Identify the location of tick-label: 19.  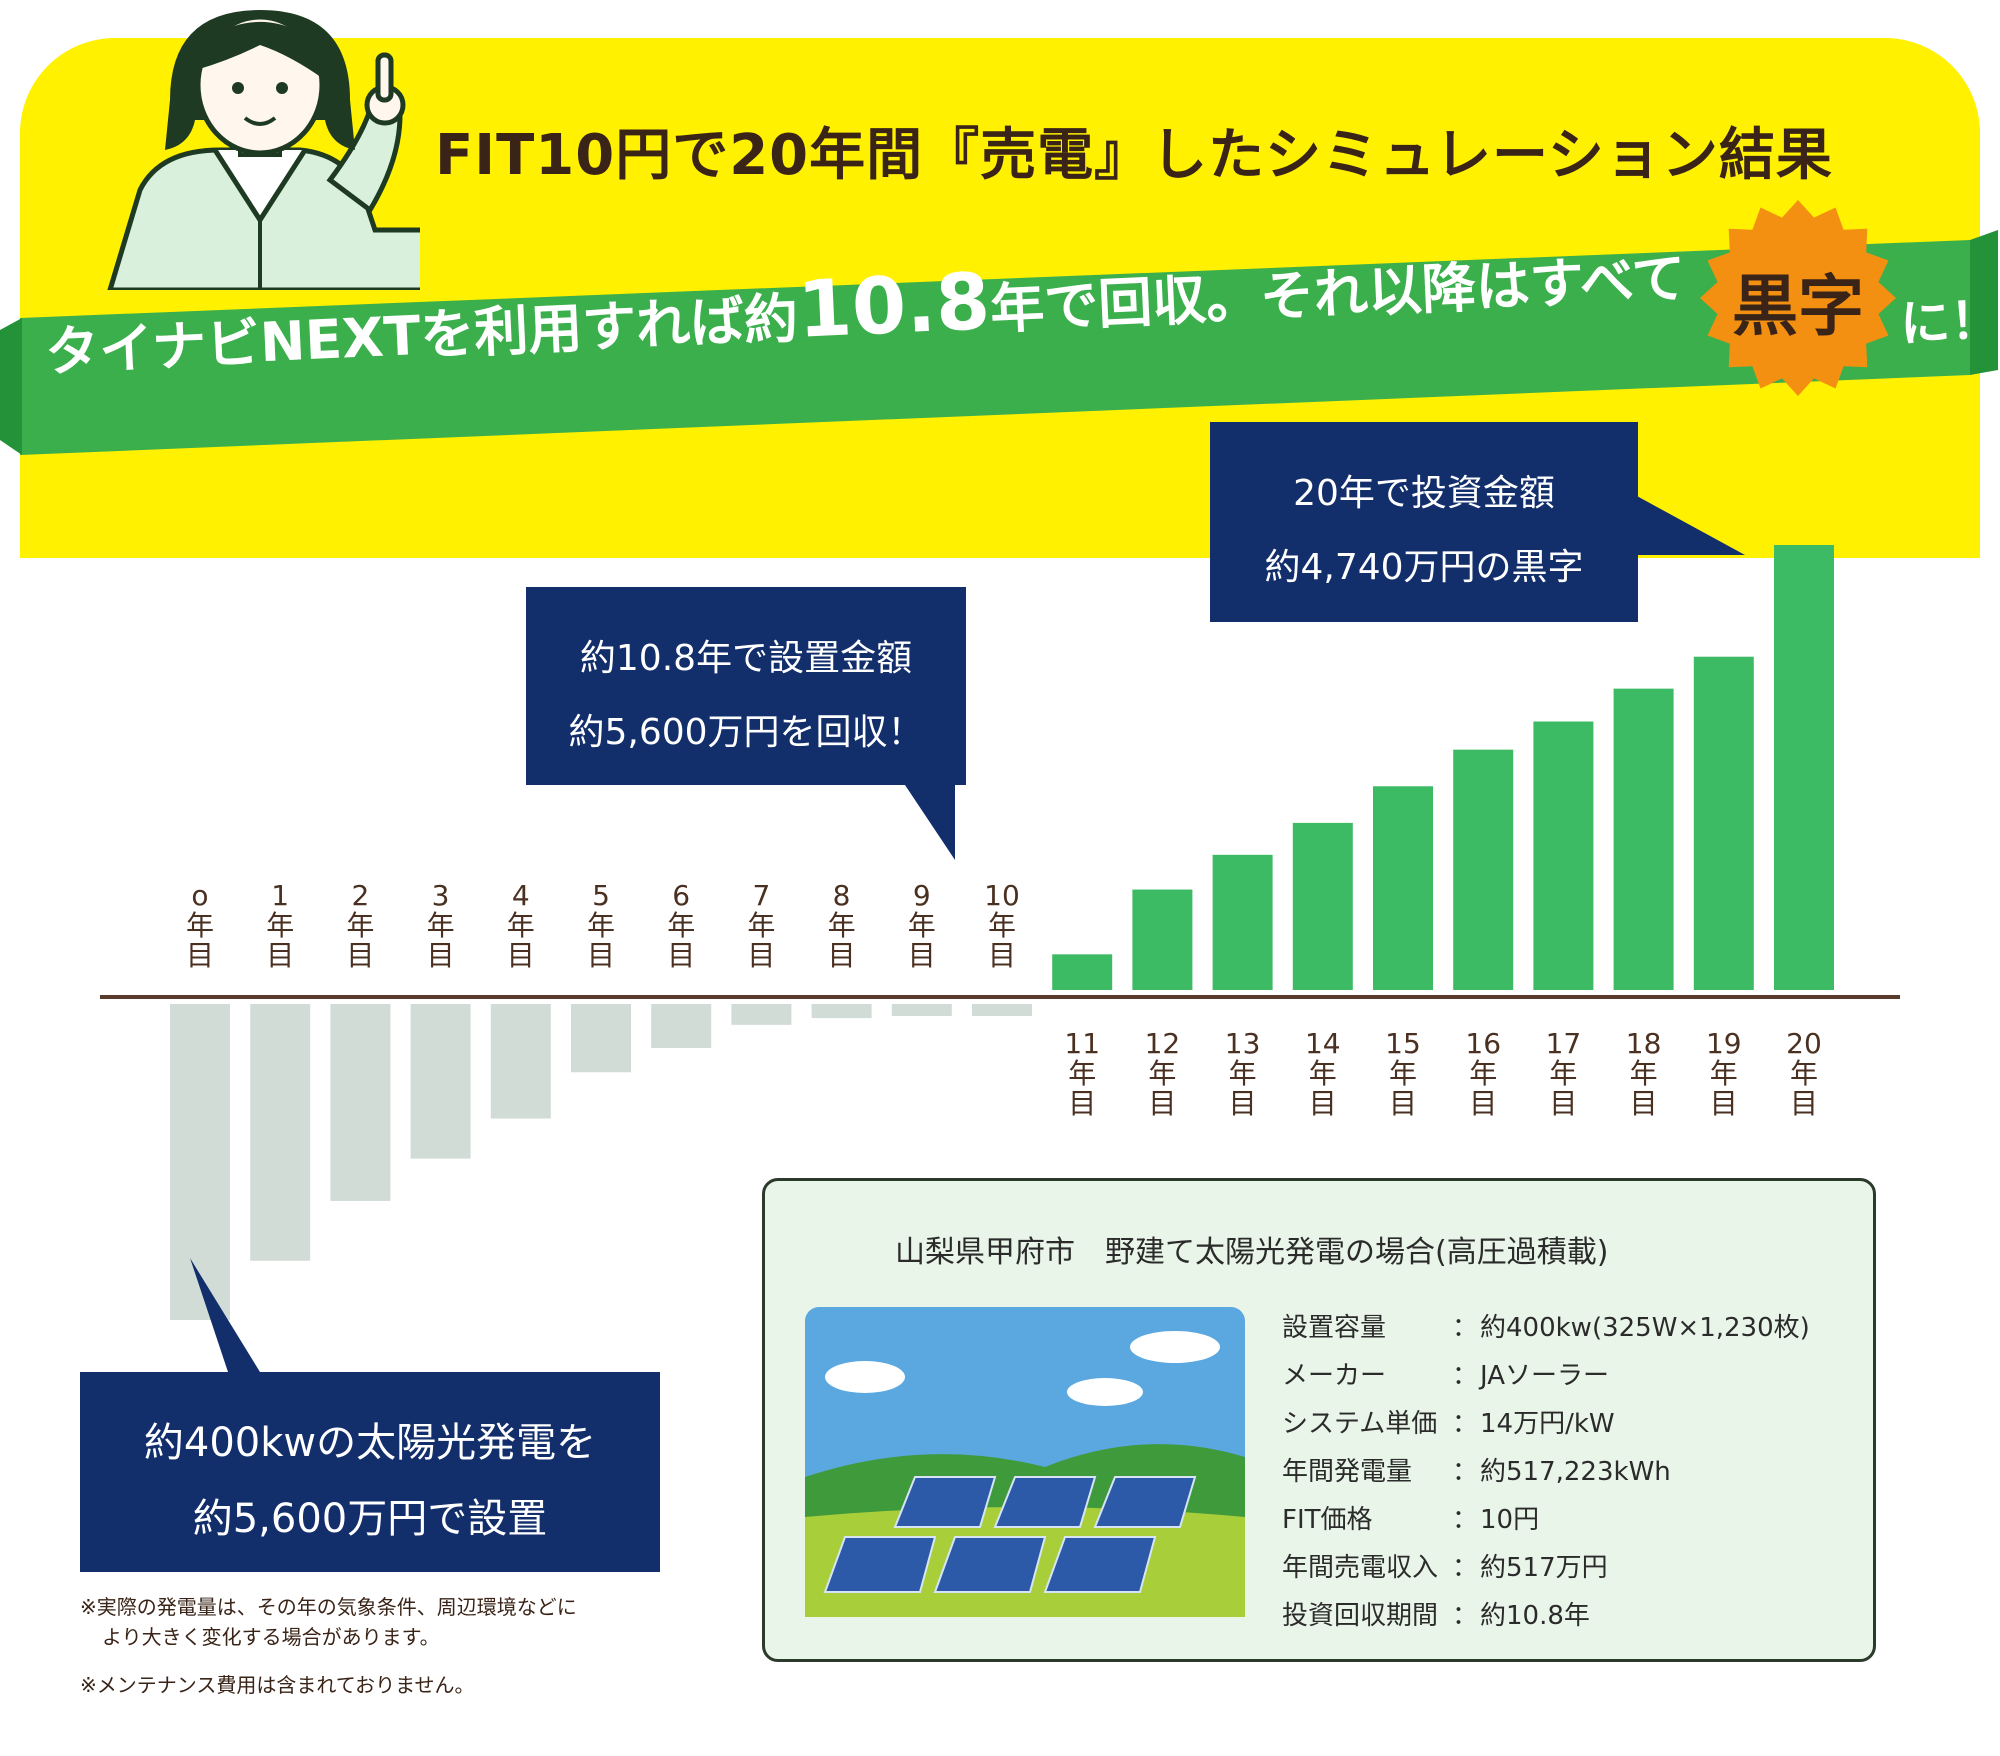
(1724, 1043).